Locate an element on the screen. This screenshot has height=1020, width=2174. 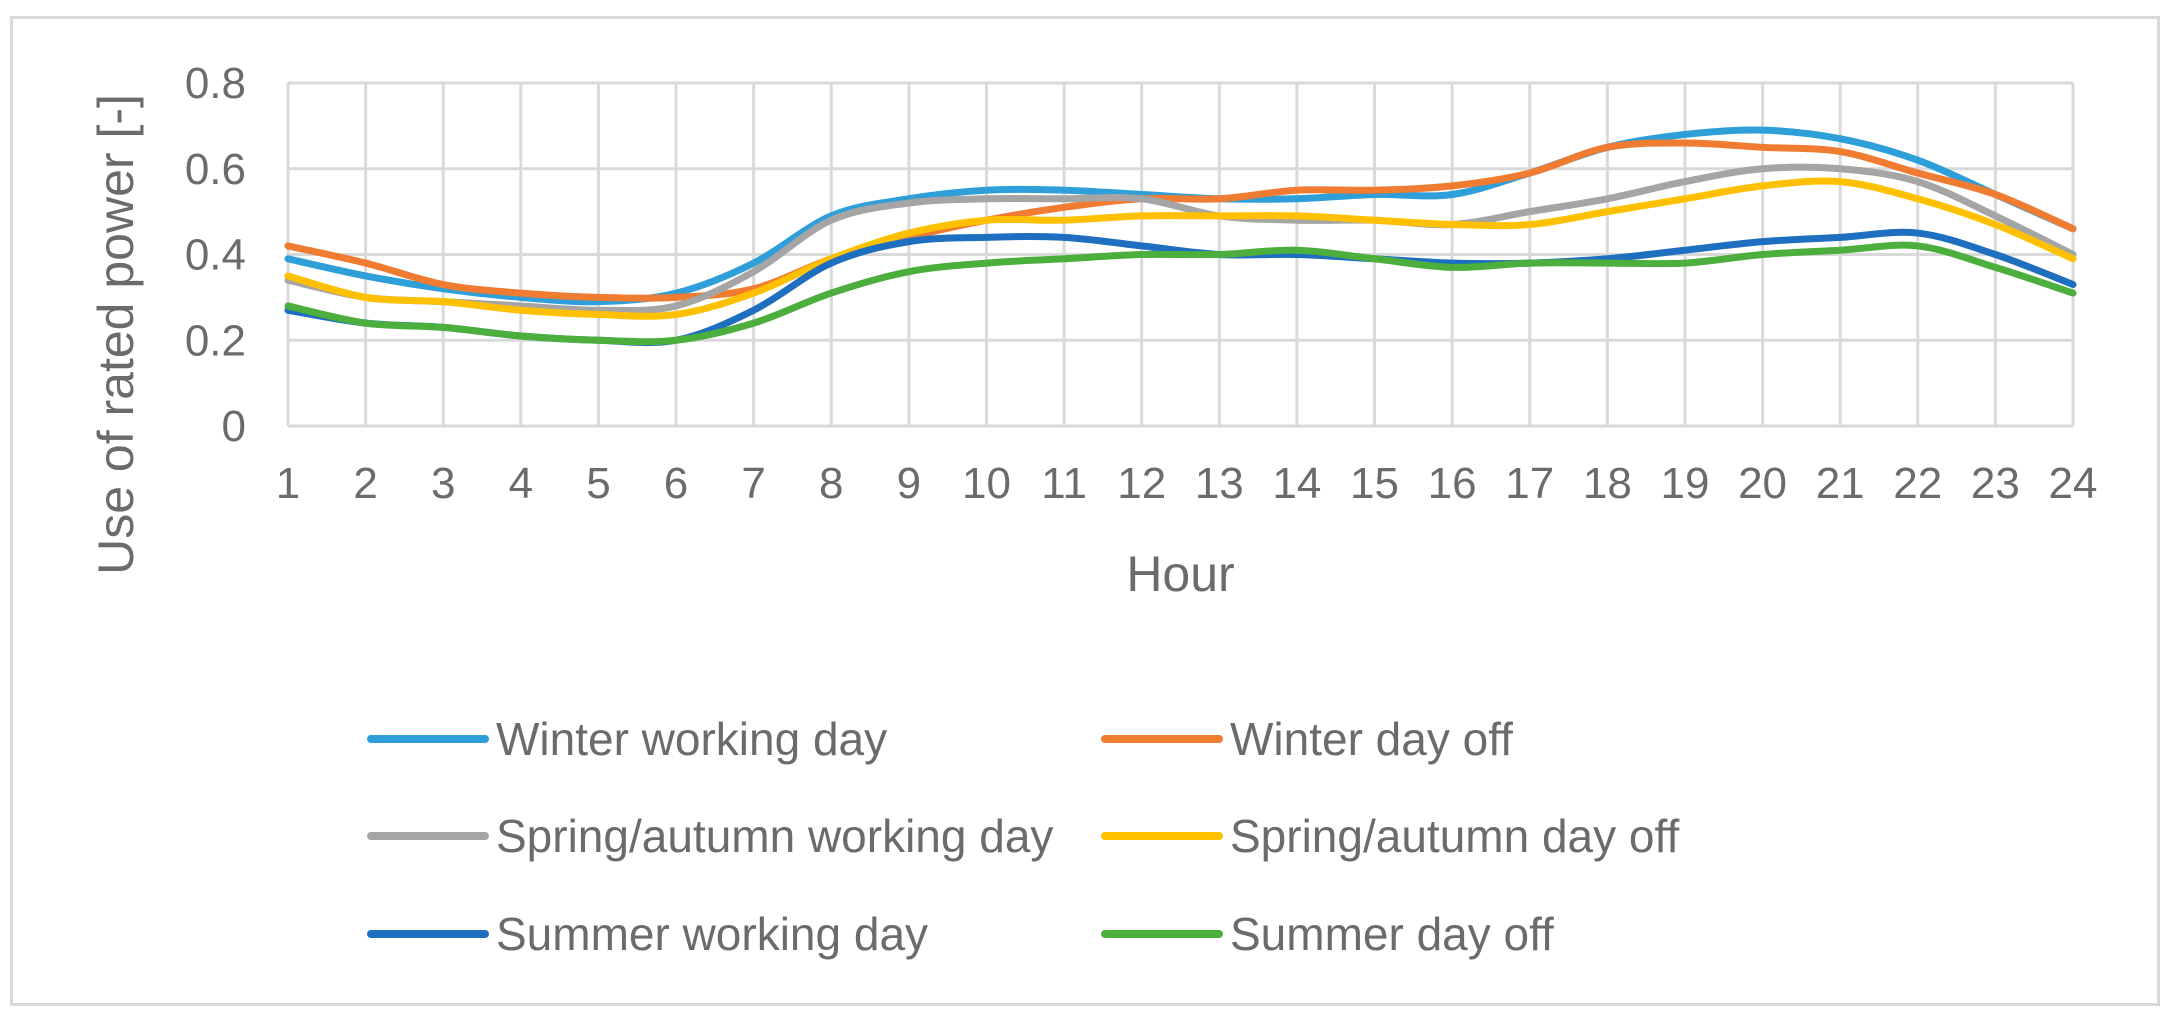
legend-label: Winter working day is located at coordinates (691, 739).